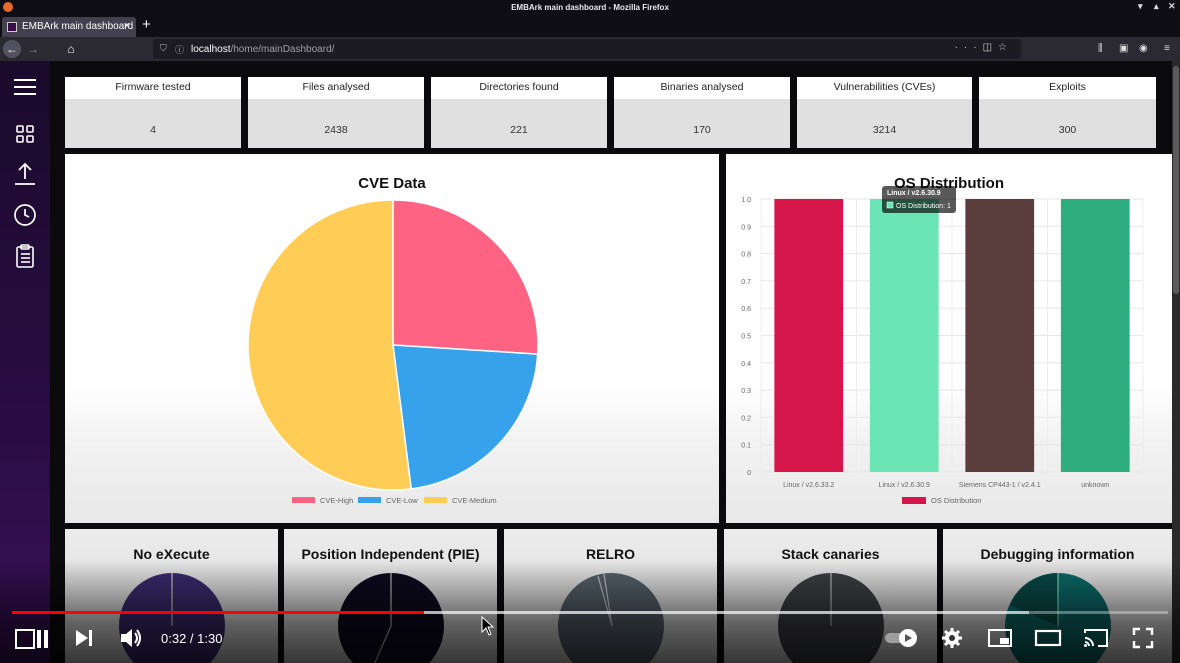 The image size is (1180, 663). Describe the element at coordinates (808, 485) in the screenshot. I see `x-tick-label: Linux / v2.6.33.2` at that location.